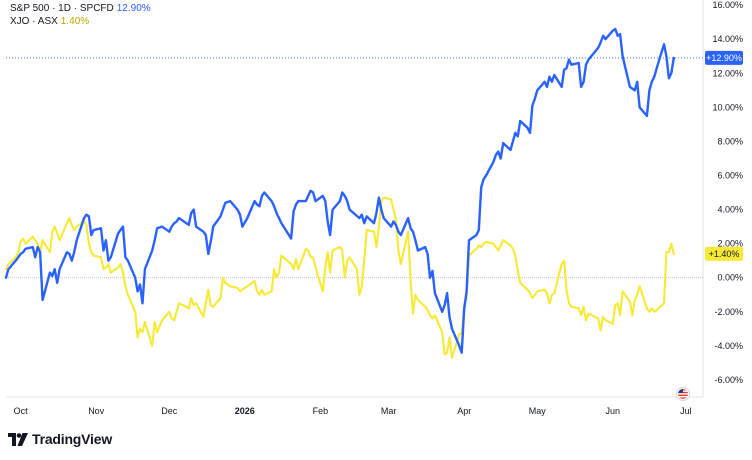 This screenshot has width=752, height=460. I want to click on legend-row-xjo: XJO · ASX 1.40%, so click(80, 21).